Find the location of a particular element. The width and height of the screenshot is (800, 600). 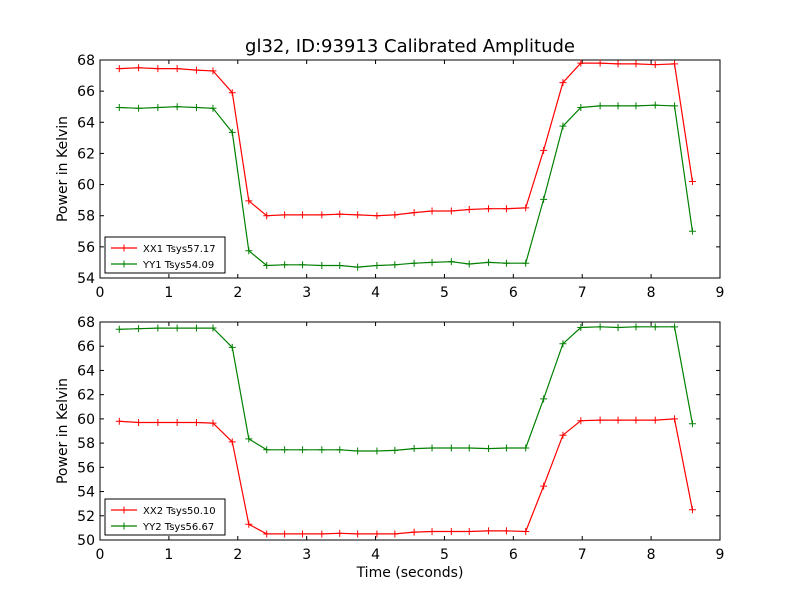

x-tick-label: 8 is located at coordinates (651, 293).